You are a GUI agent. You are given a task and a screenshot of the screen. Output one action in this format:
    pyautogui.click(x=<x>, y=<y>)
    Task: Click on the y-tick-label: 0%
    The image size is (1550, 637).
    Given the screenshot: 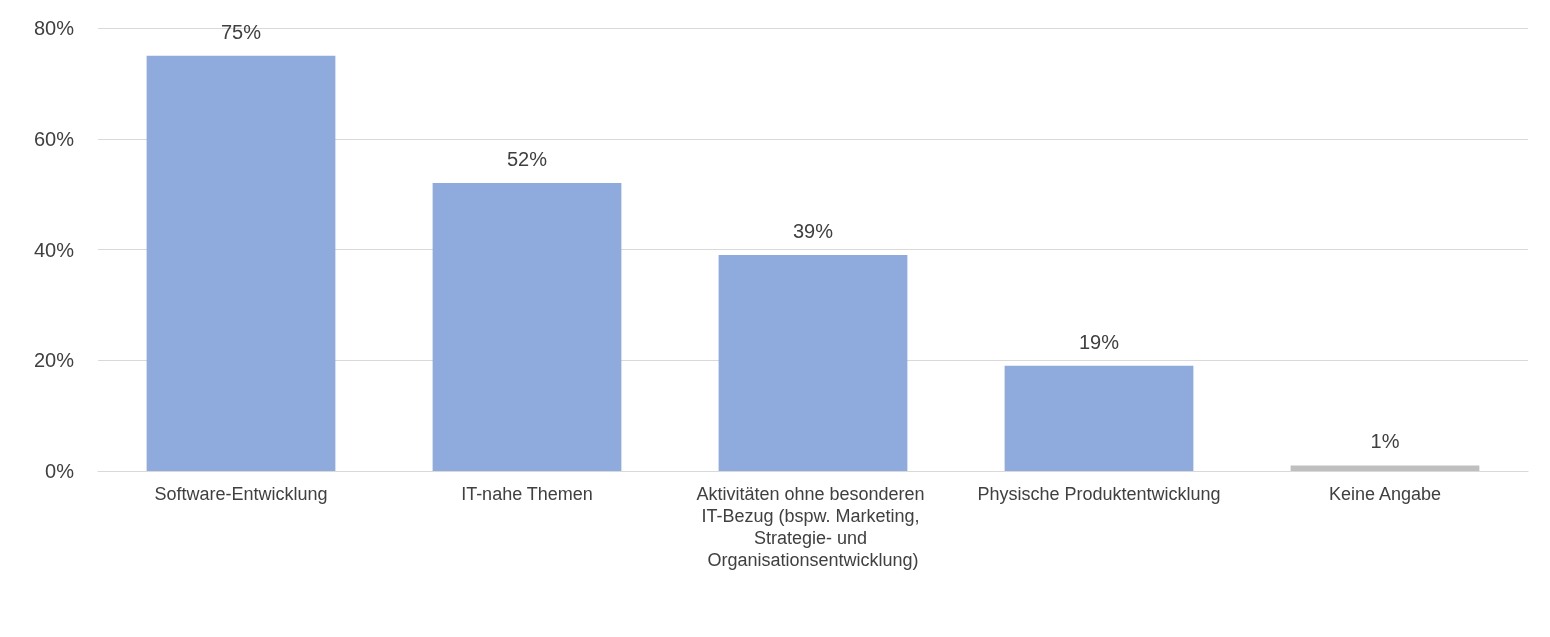 What is the action you would take?
    pyautogui.click(x=60, y=471)
    